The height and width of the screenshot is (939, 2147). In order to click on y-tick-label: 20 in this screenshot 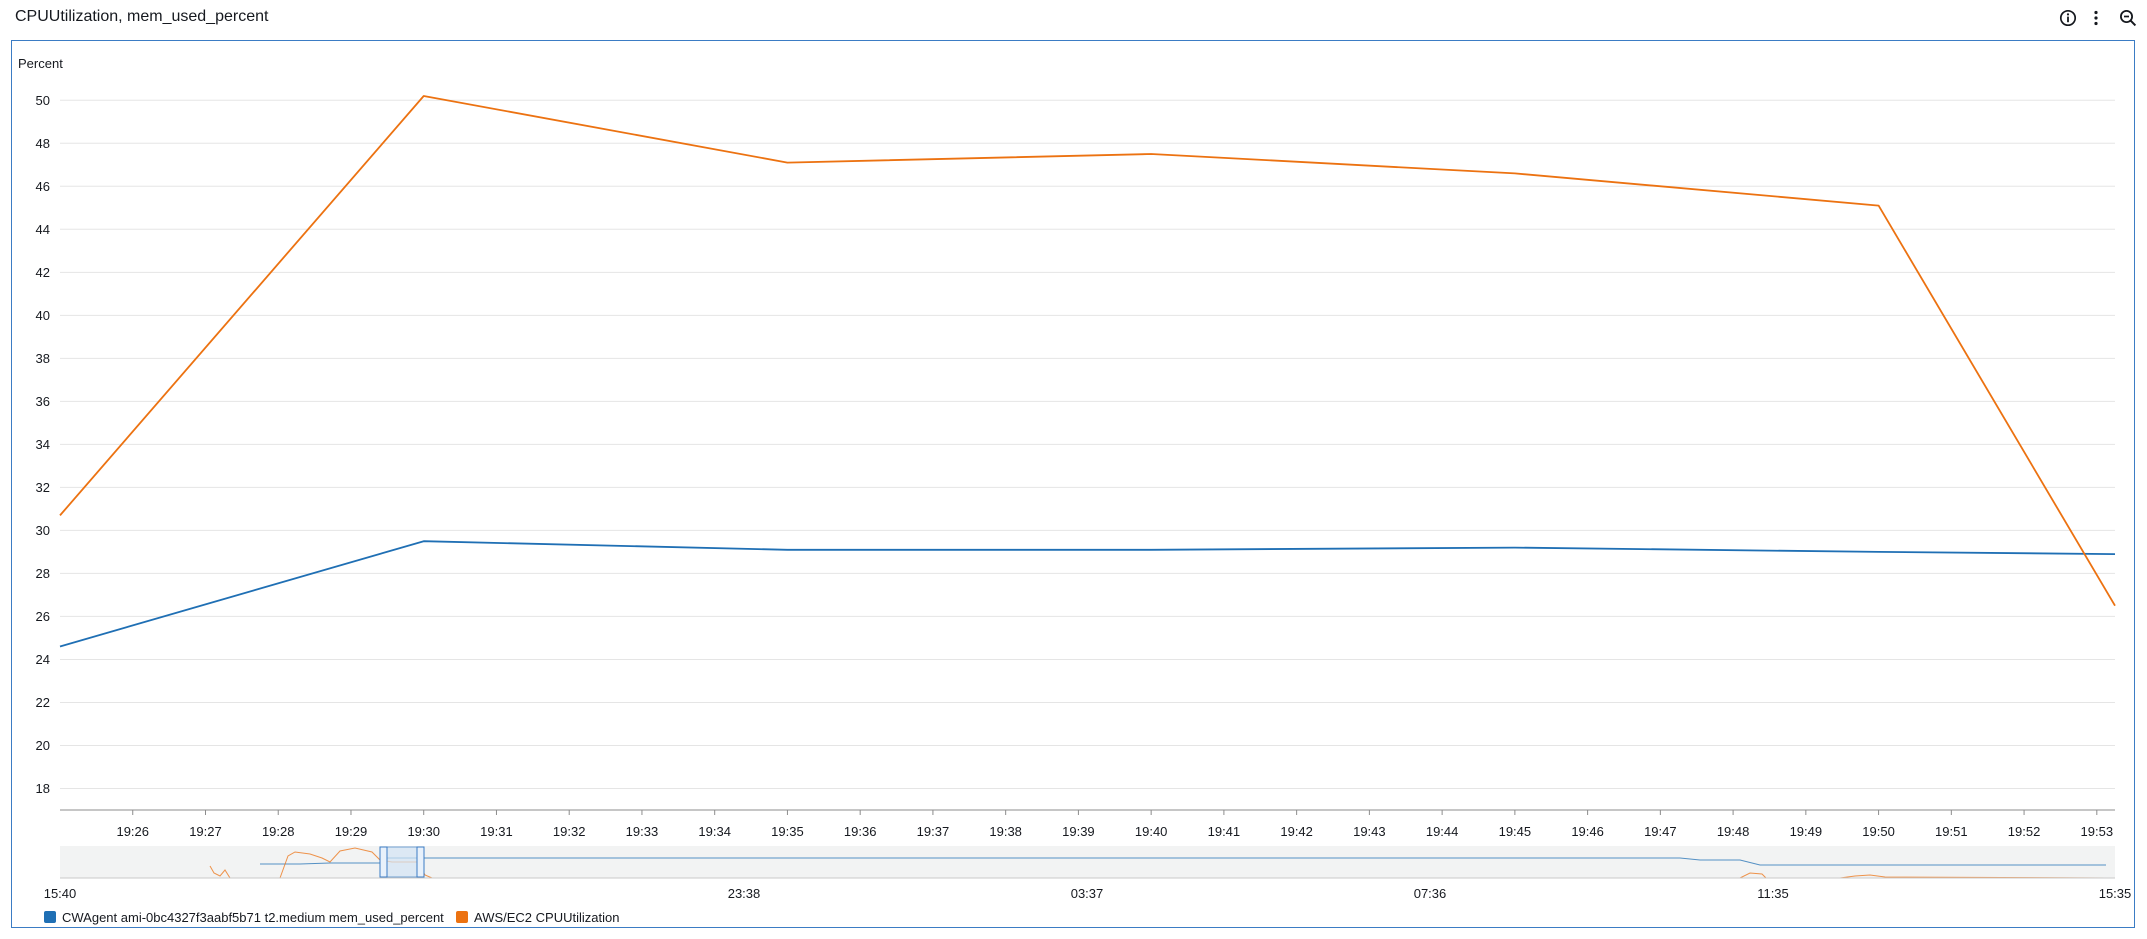, I will do `click(43, 745)`.